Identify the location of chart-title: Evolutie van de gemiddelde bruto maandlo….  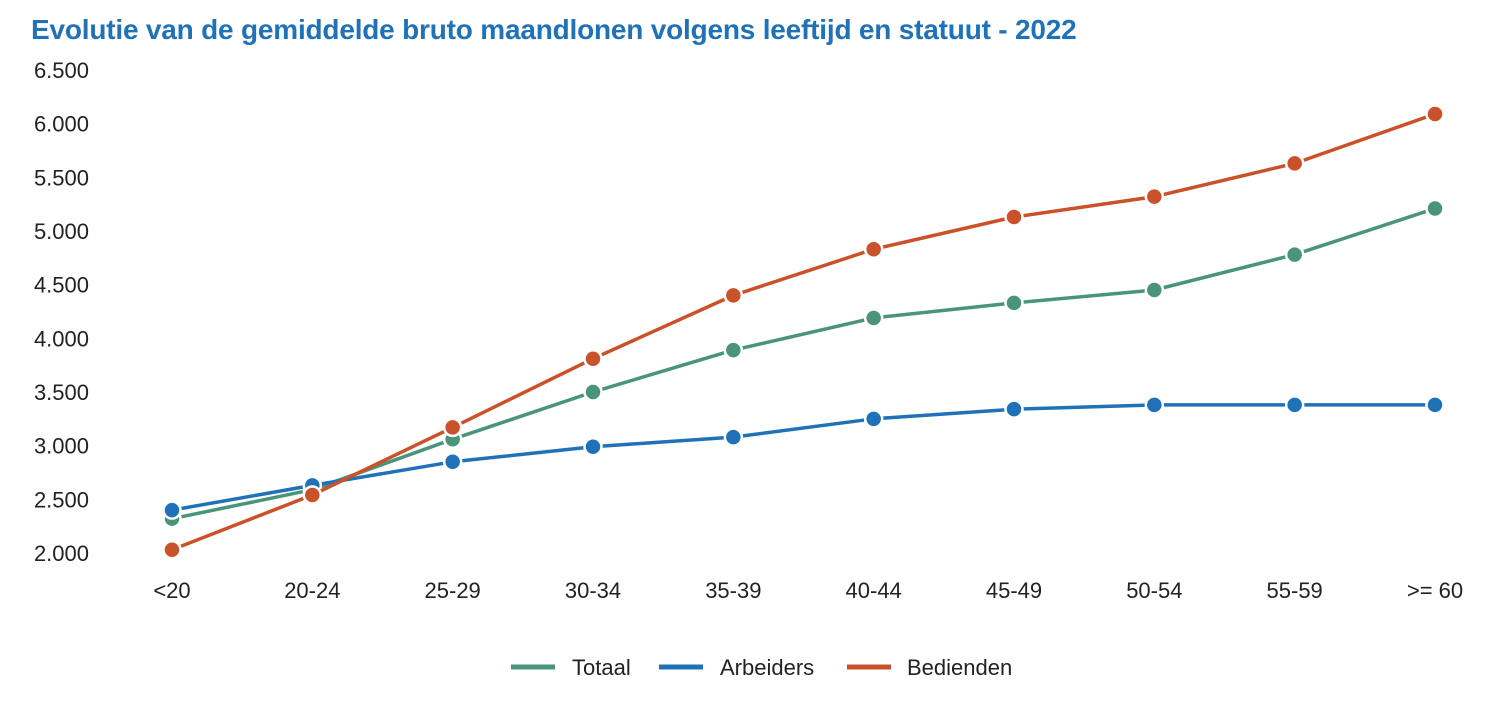
(554, 29).